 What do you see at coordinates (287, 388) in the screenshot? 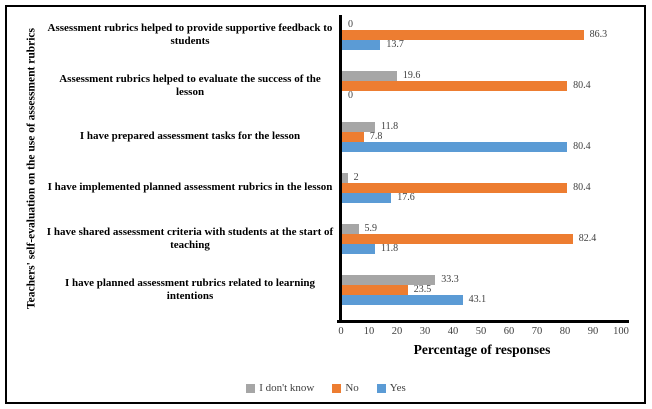
I see `legend-label: I don't know` at bounding box center [287, 388].